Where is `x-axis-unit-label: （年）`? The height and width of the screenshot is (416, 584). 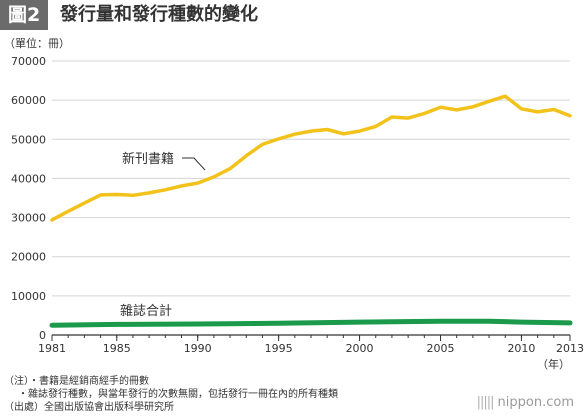 x-axis-unit-label: （年） is located at coordinates (553, 364).